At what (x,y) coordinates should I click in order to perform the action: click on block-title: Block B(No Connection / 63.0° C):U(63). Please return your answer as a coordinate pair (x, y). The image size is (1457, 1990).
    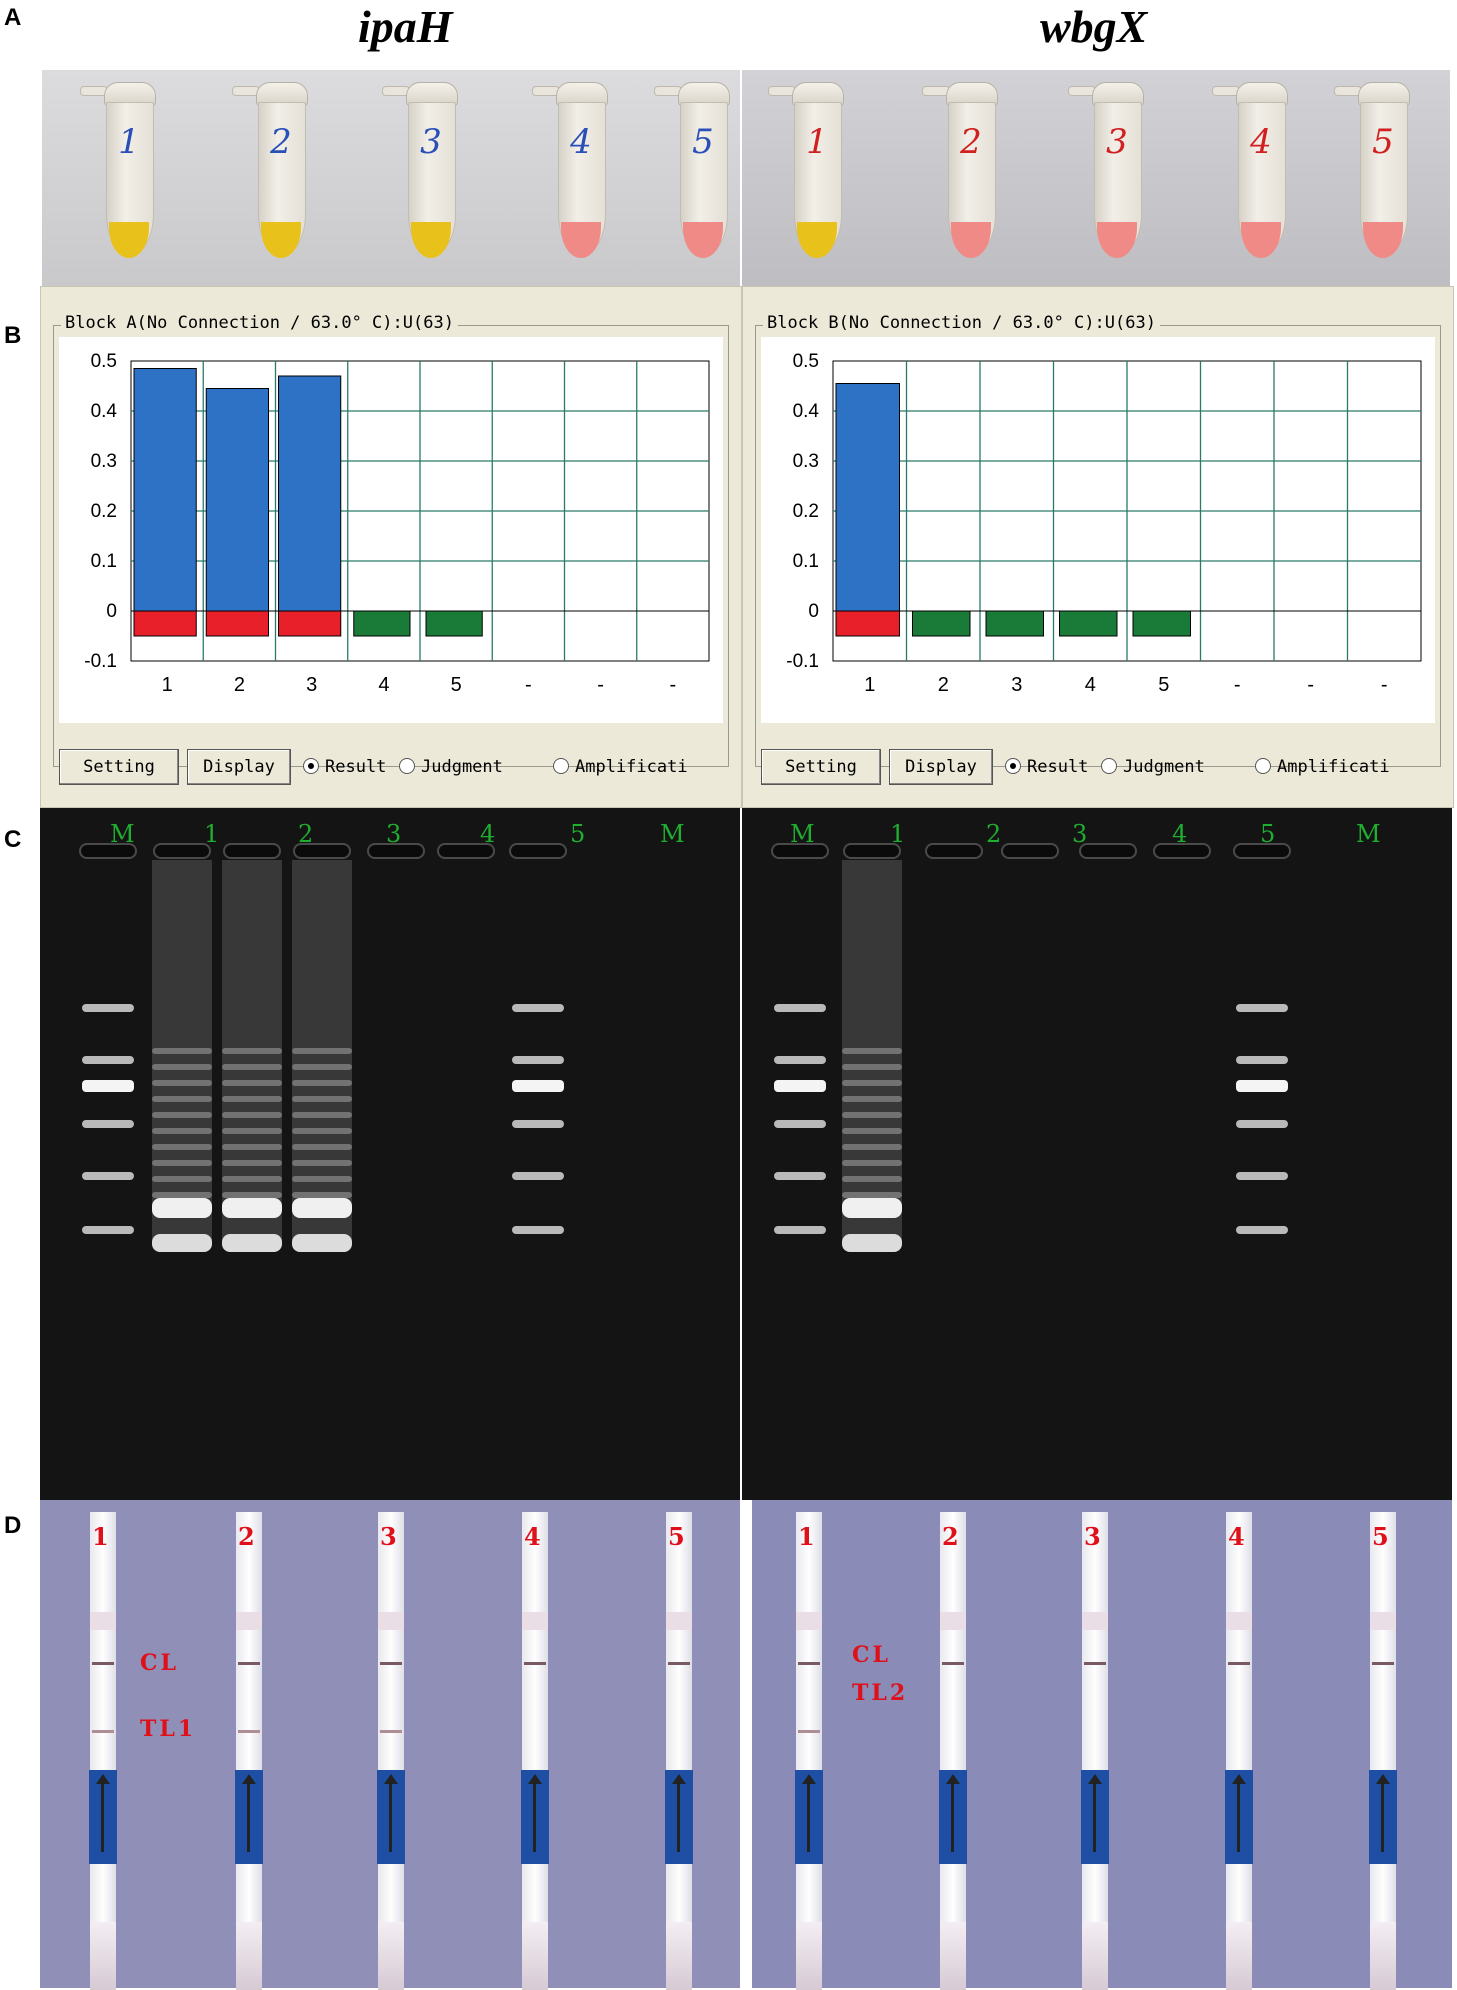
    Looking at the image, I should click on (961, 323).